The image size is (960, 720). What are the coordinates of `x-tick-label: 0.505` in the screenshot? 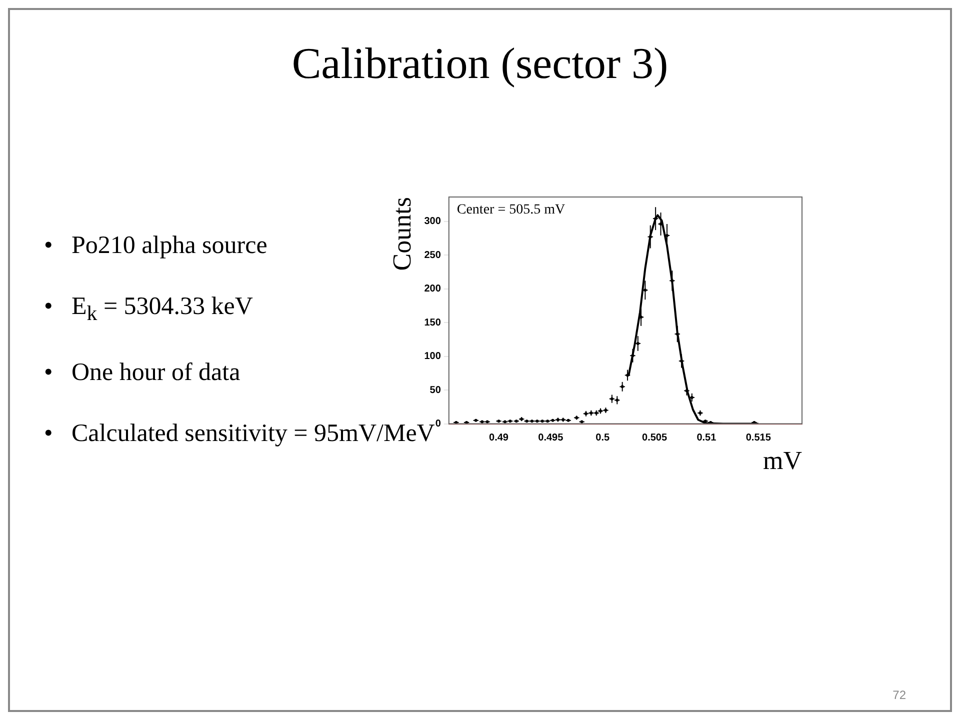 It's located at (655, 438).